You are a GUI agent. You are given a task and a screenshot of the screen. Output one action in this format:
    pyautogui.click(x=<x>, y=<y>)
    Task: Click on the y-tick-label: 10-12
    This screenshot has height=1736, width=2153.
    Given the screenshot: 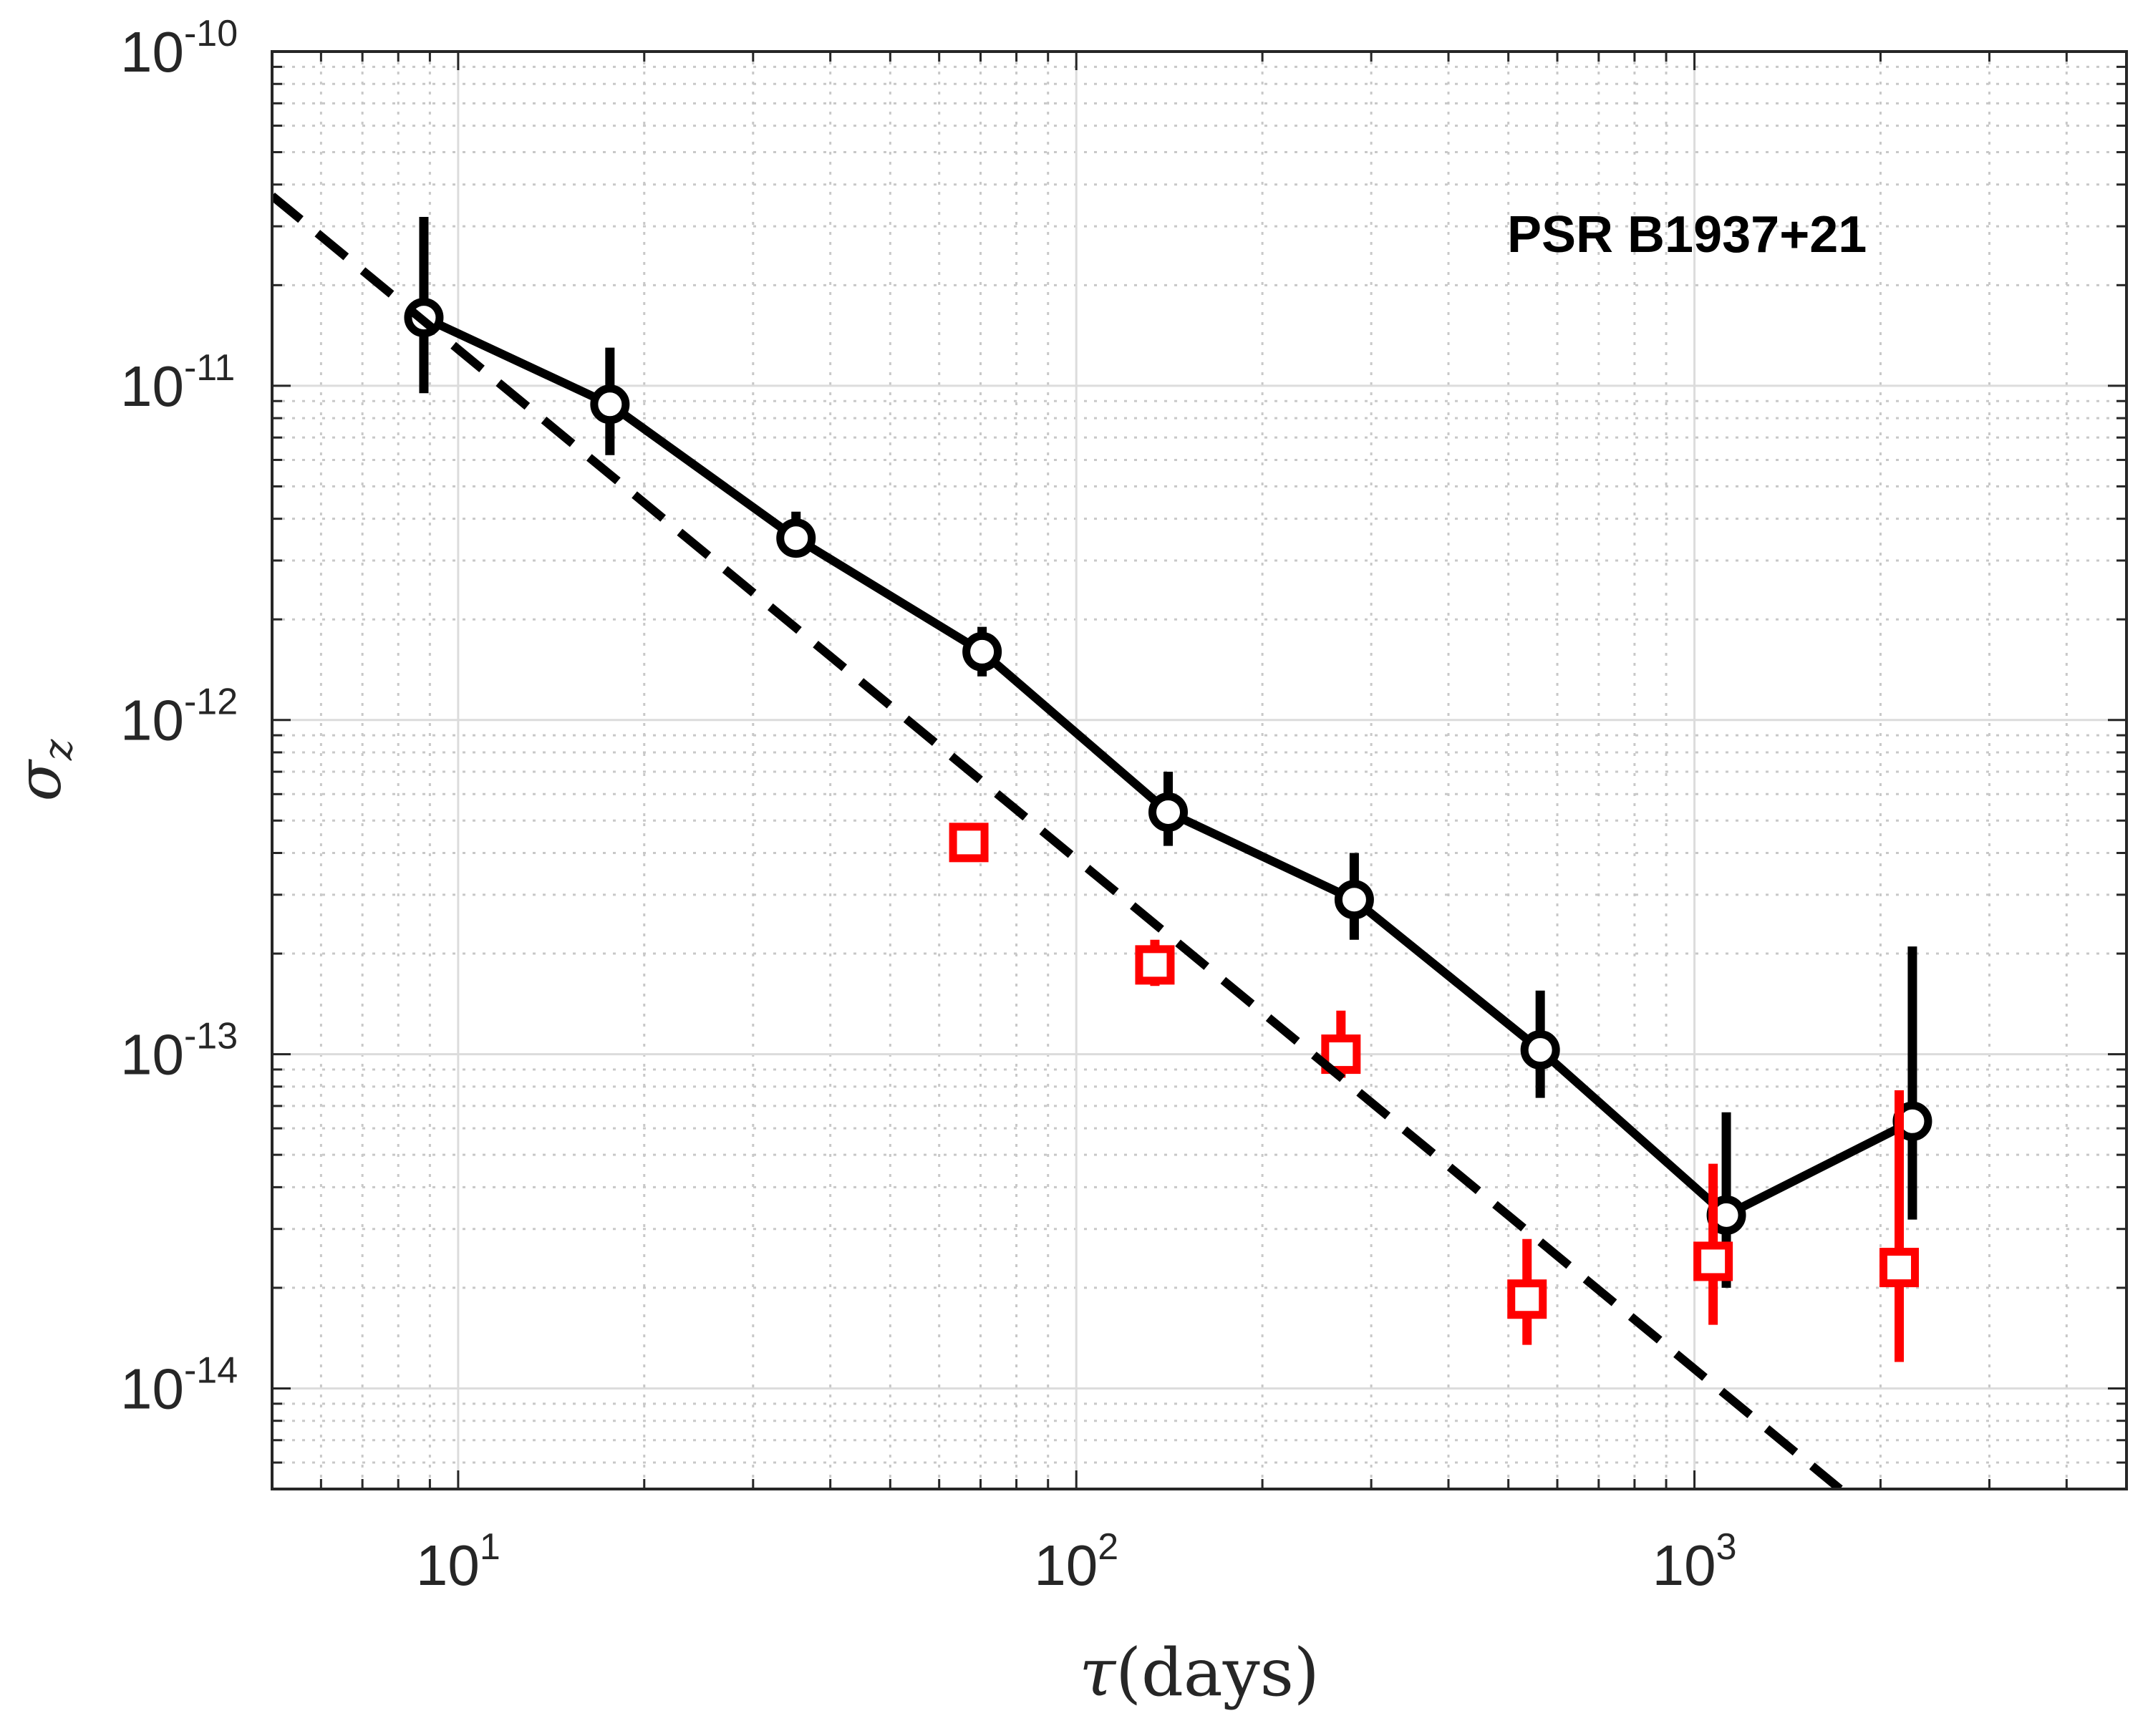 What is the action you would take?
    pyautogui.click(x=179, y=717)
    